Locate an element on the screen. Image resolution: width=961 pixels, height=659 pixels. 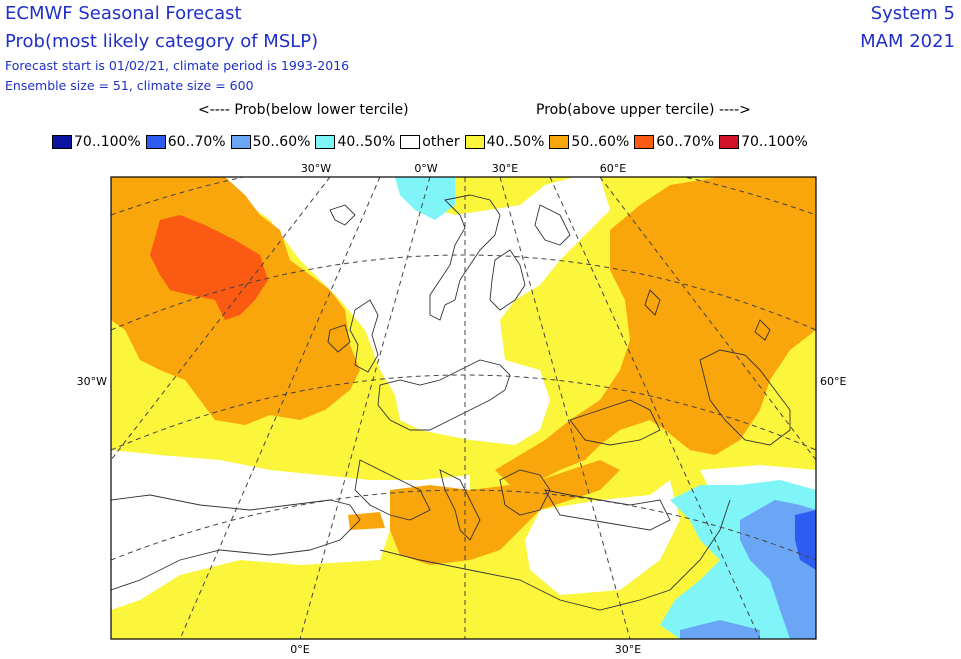
legend-below-header: <---- Prob(below lower tercile) is located at coordinates (303, 110).